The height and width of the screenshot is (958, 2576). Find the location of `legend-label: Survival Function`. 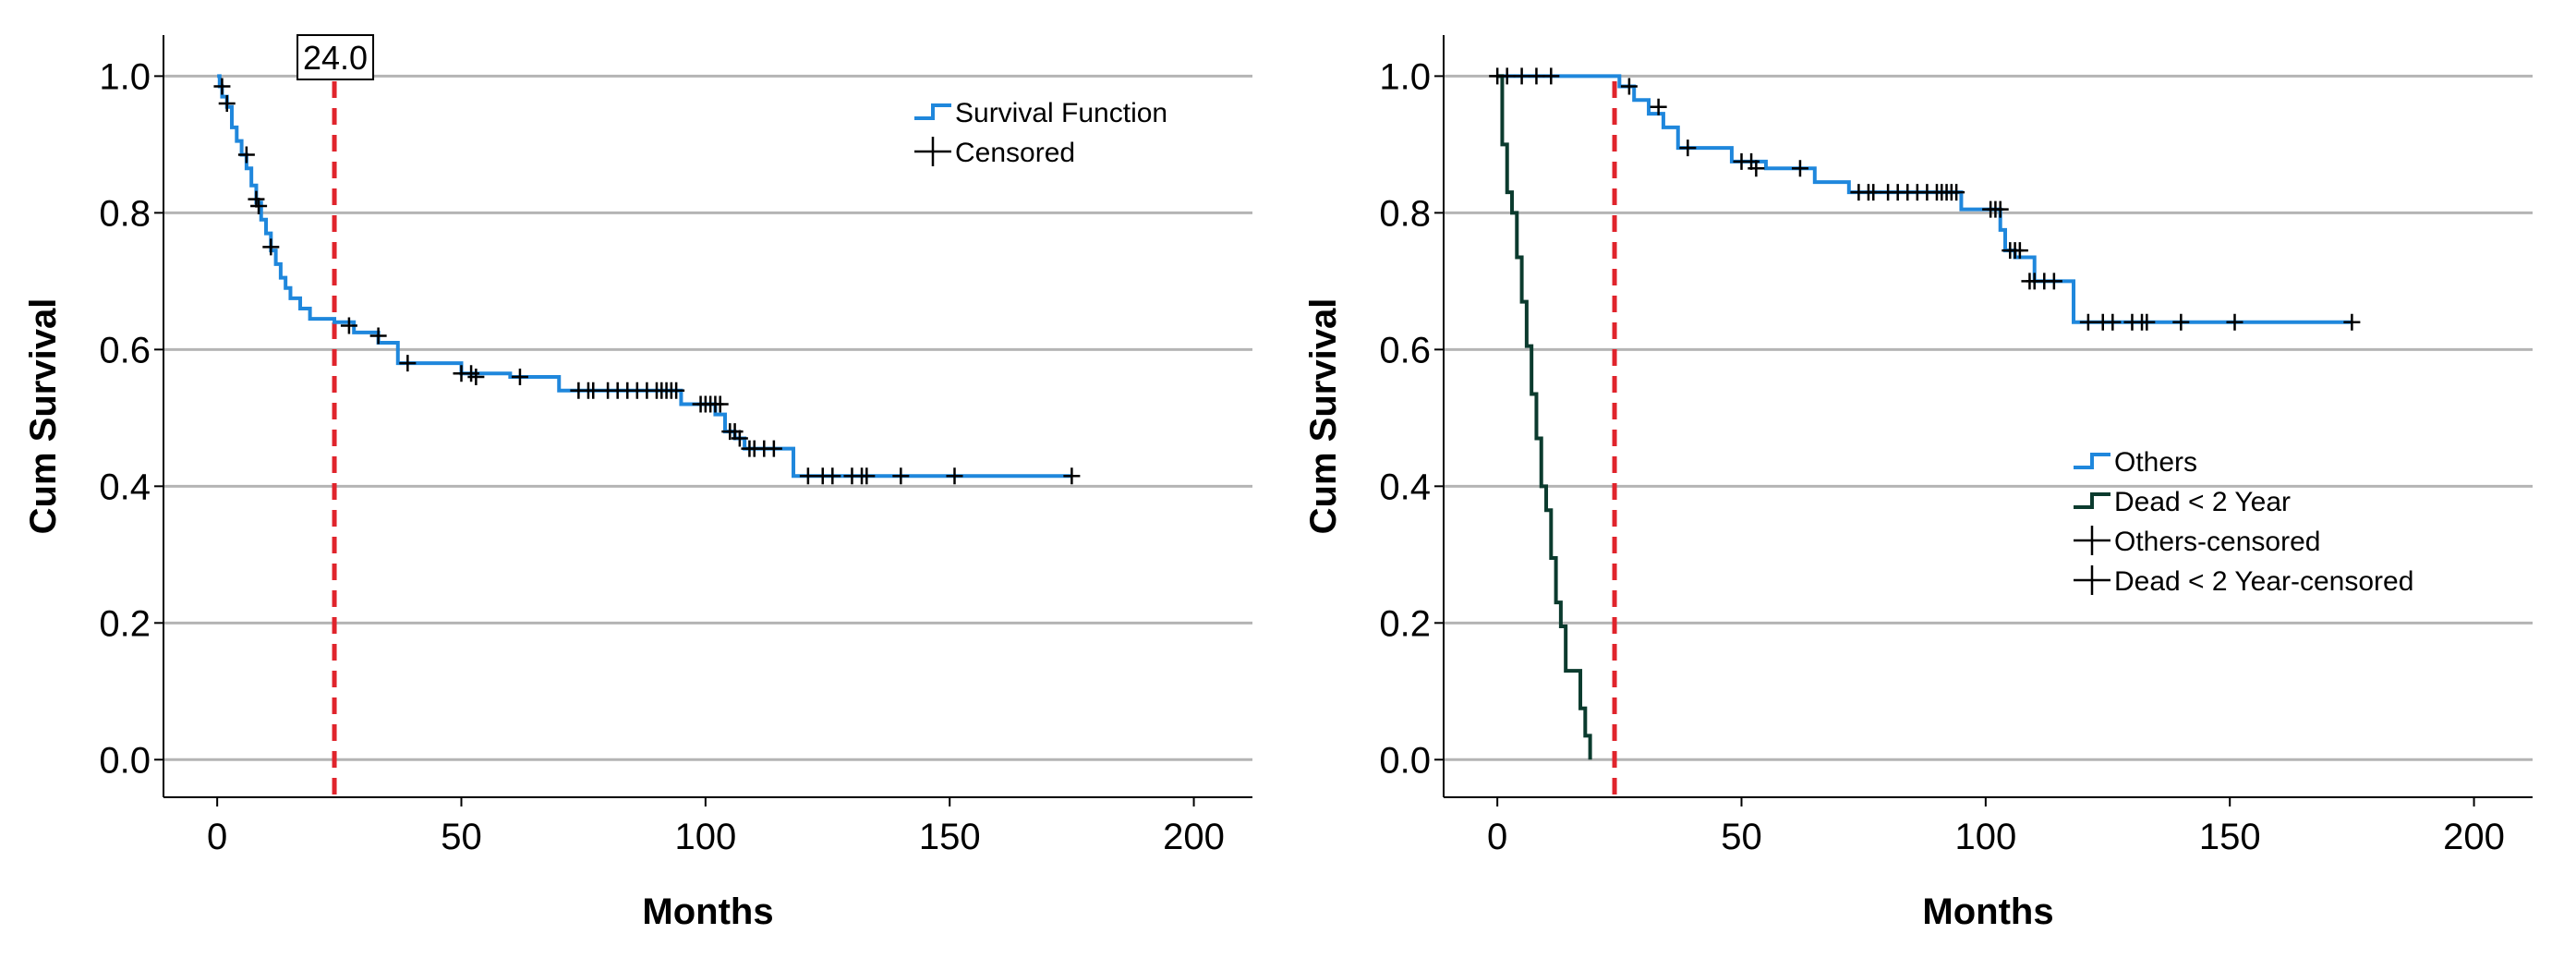

legend-label: Survival Function is located at coordinates (1061, 113).